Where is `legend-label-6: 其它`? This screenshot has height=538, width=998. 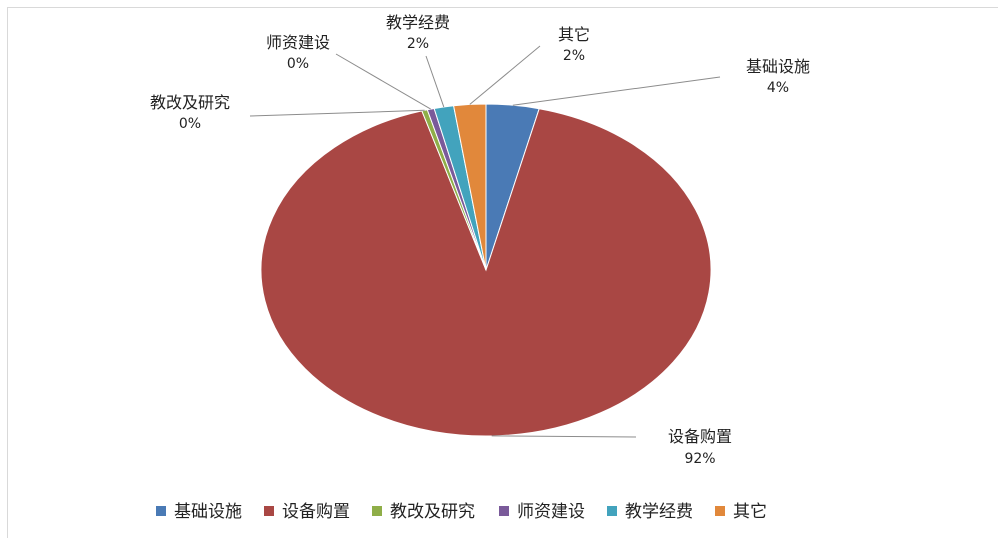 legend-label-6: 其它 is located at coordinates (750, 512).